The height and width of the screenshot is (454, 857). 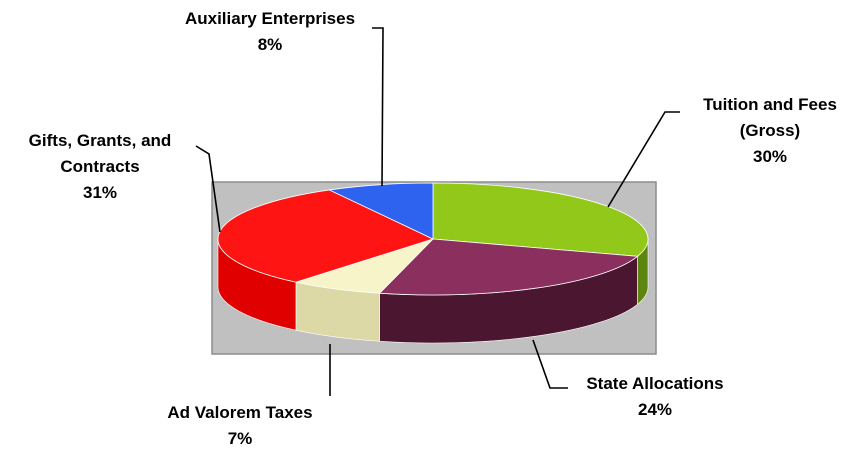 I want to click on leader-line-gifts-grants-and-contracts, so click(x=208, y=189).